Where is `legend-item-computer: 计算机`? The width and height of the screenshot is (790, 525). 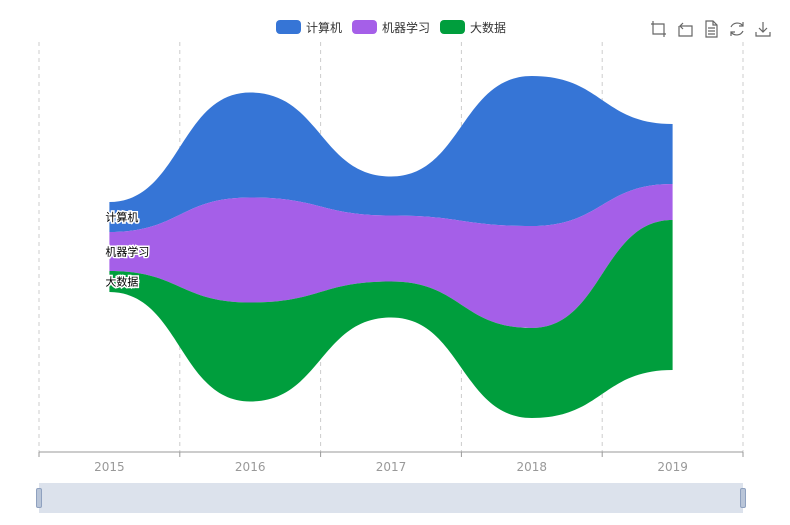
legend-item-computer: 计算机 is located at coordinates (309, 27).